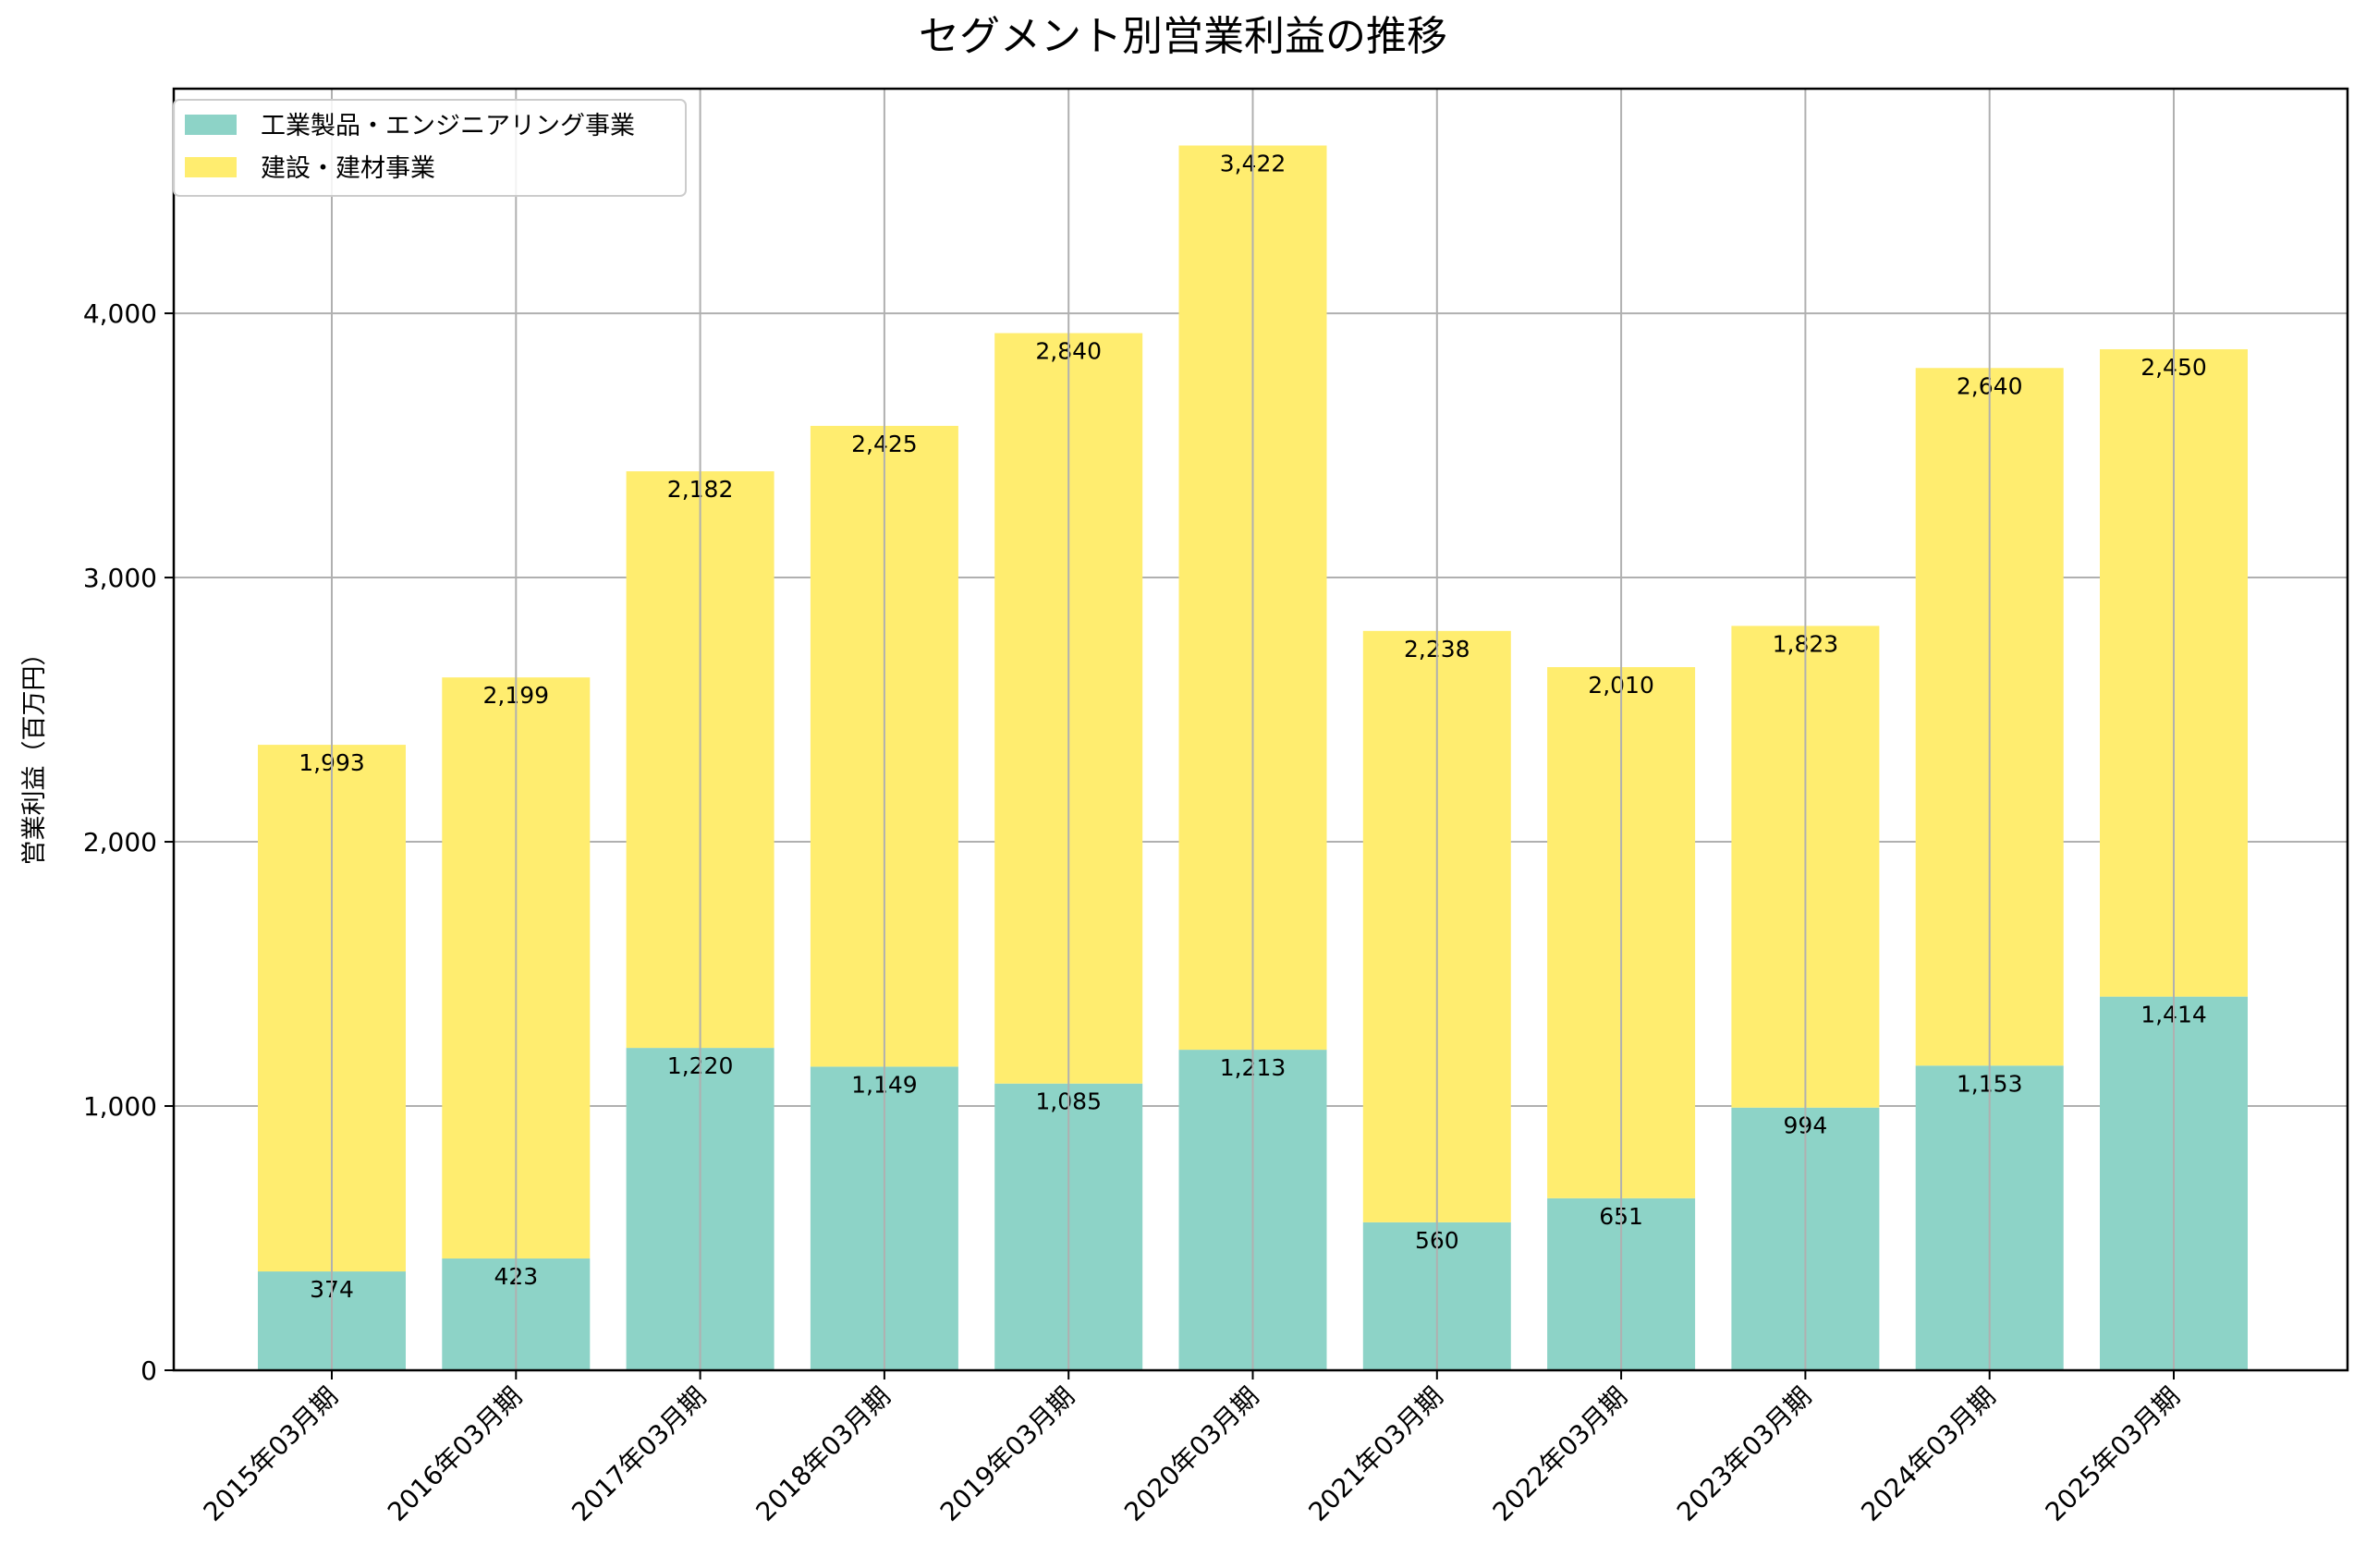  I want to click on x-tick-label: 2019年03月期, so click(1007, 1454).